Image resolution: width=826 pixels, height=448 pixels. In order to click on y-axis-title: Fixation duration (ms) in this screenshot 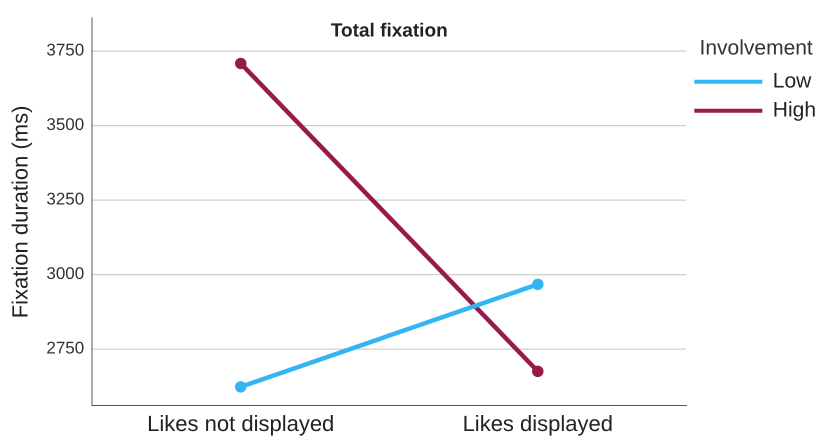, I will do `click(19, 212)`.